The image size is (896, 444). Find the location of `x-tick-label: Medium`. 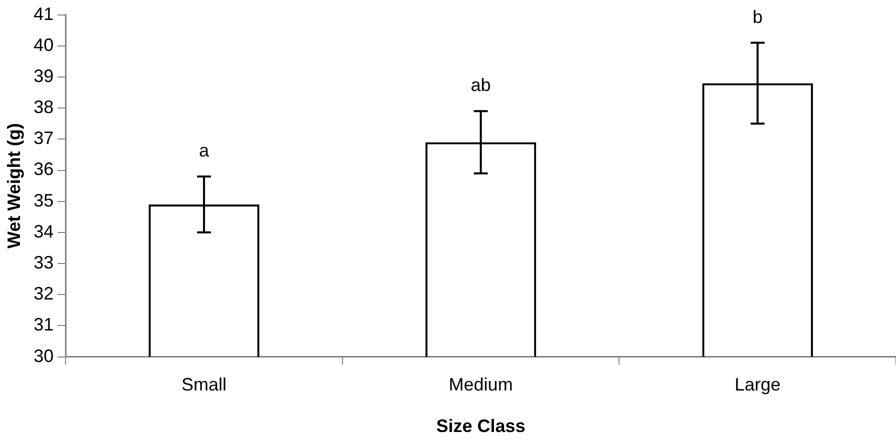

x-tick-label: Medium is located at coordinates (480, 384).